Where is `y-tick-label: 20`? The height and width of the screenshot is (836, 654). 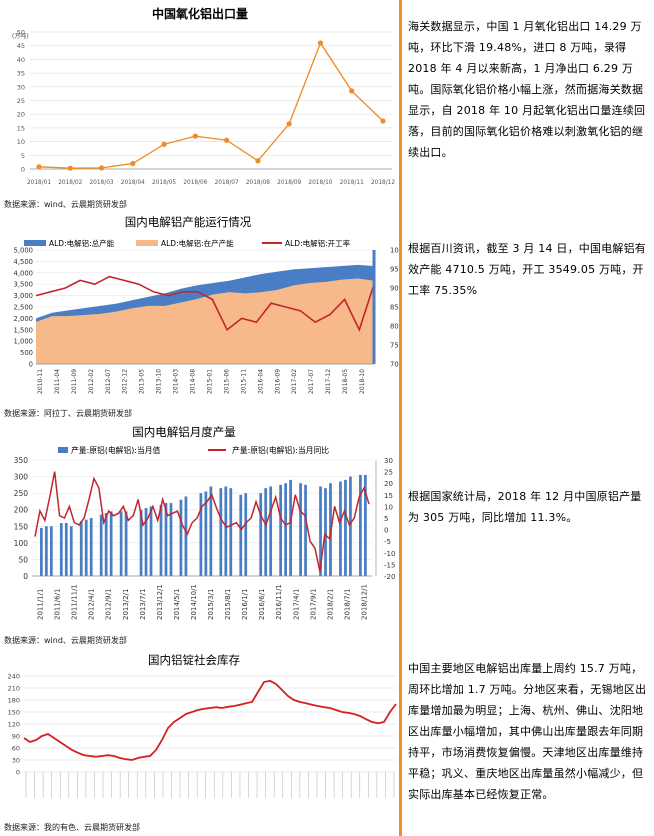 y-tick-label: 20 is located at coordinates (21, 115).